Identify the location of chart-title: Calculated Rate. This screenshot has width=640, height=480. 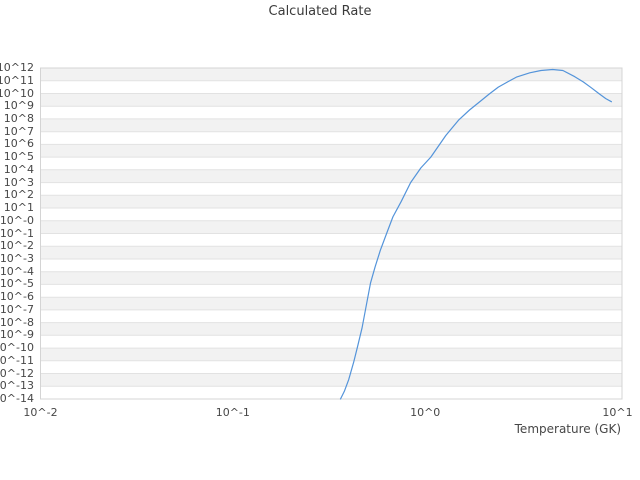
(320, 11).